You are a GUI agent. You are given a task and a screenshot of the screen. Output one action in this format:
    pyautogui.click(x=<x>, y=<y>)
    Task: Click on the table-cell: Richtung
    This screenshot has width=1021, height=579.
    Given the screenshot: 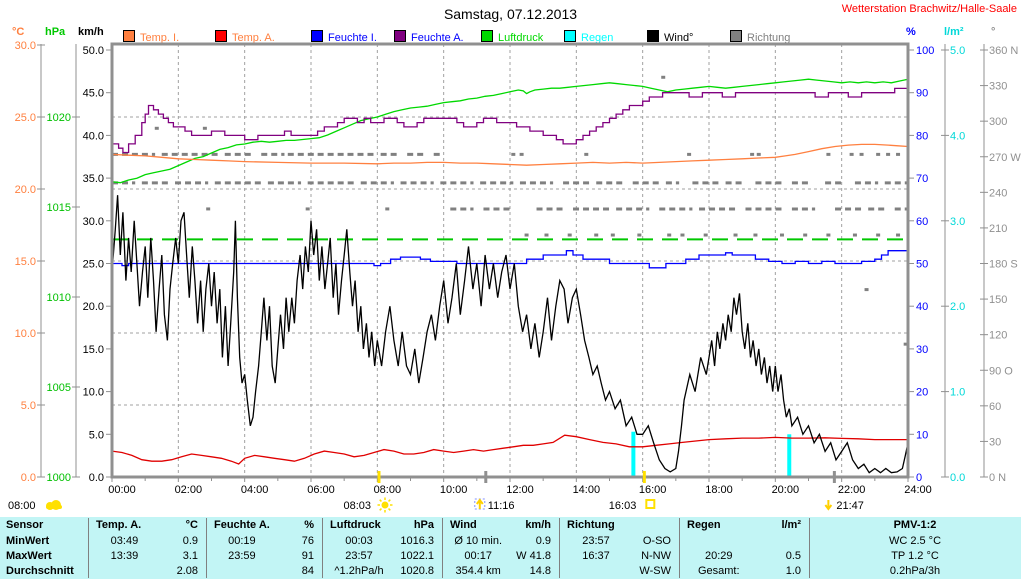 What is the action you would take?
    pyautogui.click(x=591, y=525)
    